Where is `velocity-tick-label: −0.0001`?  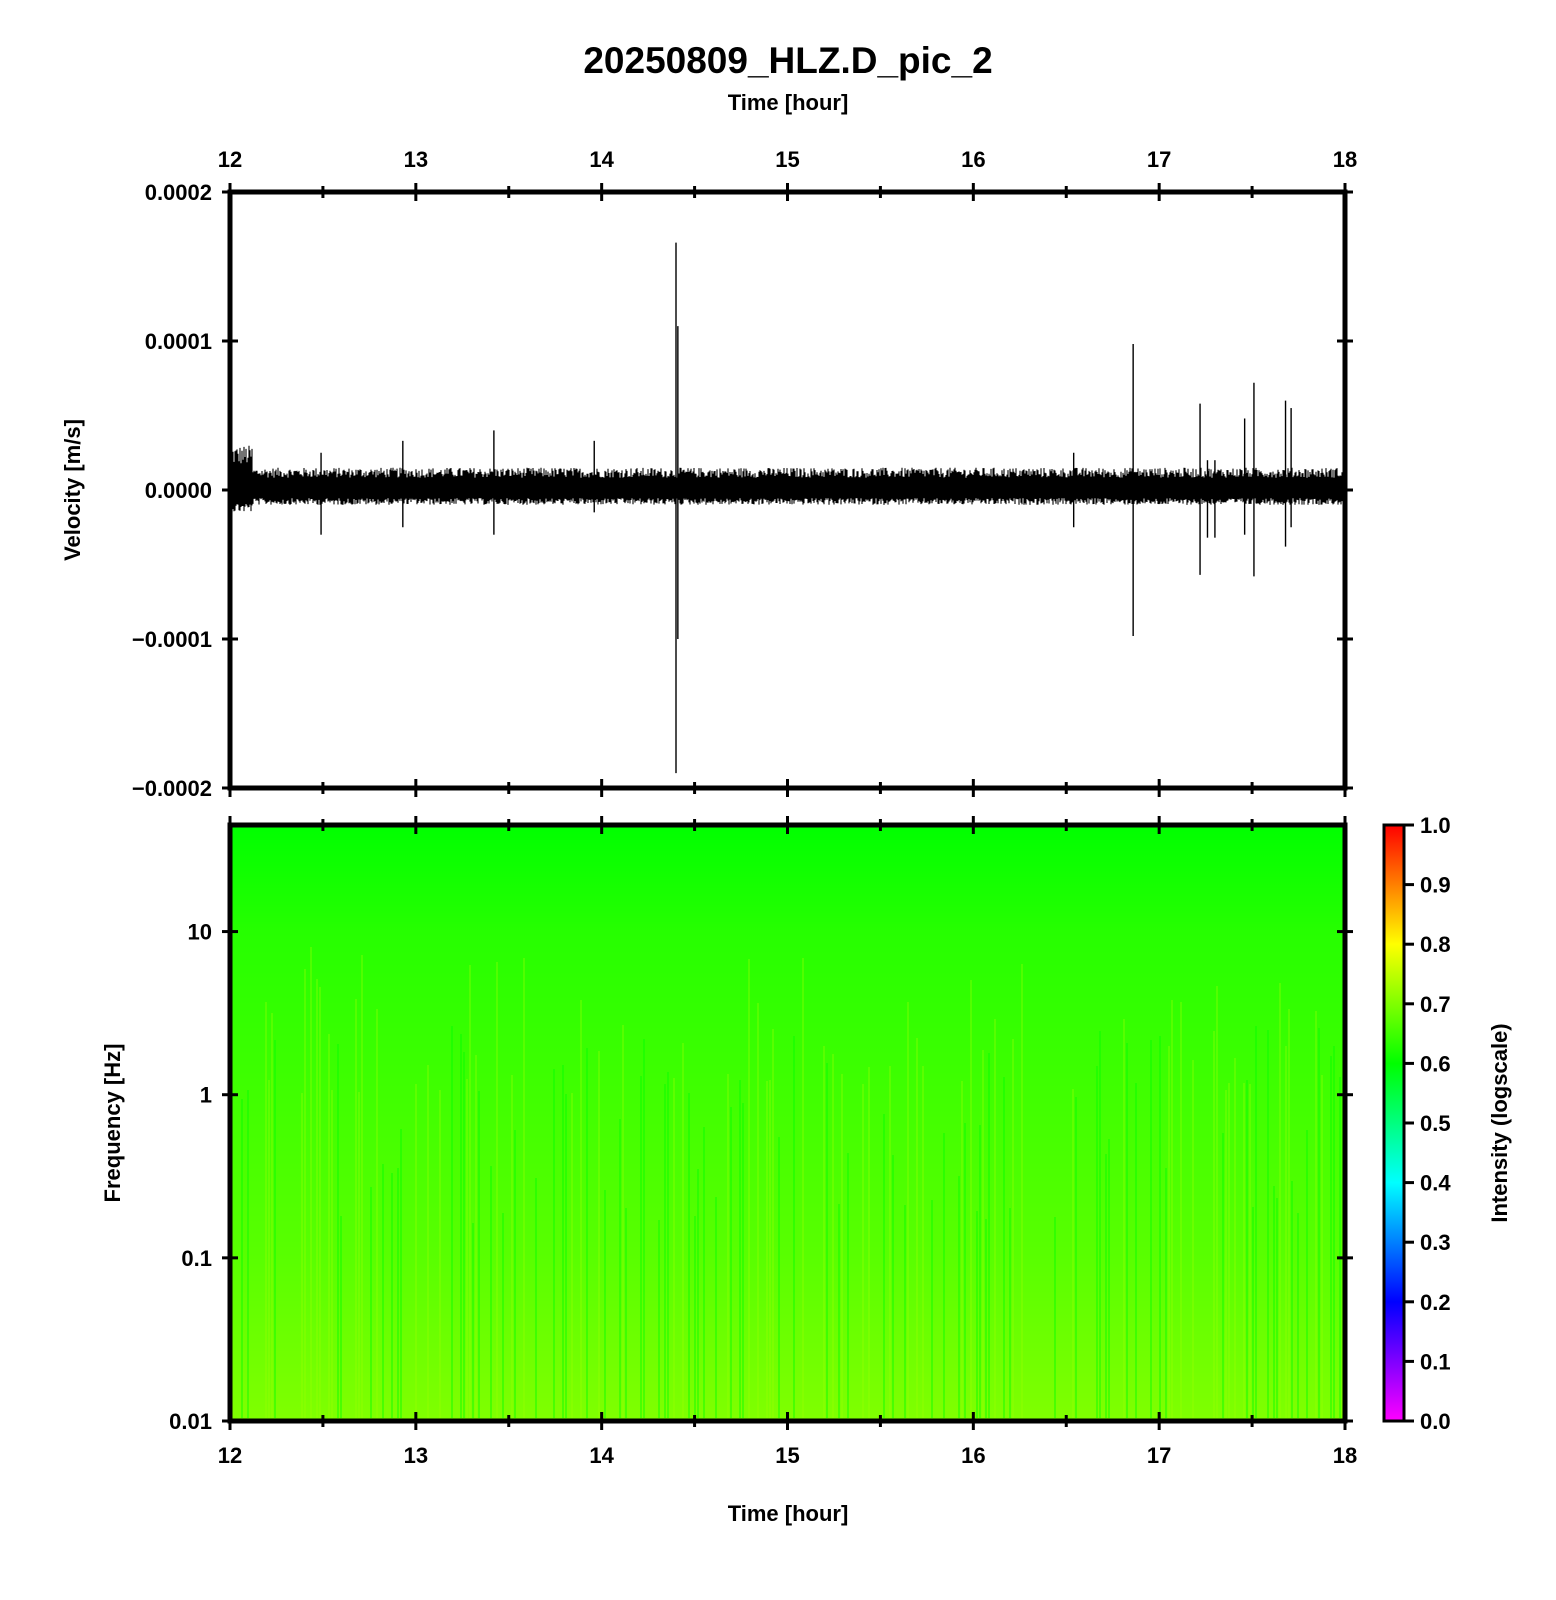
velocity-tick-label: −0.0001 is located at coordinates (172, 639).